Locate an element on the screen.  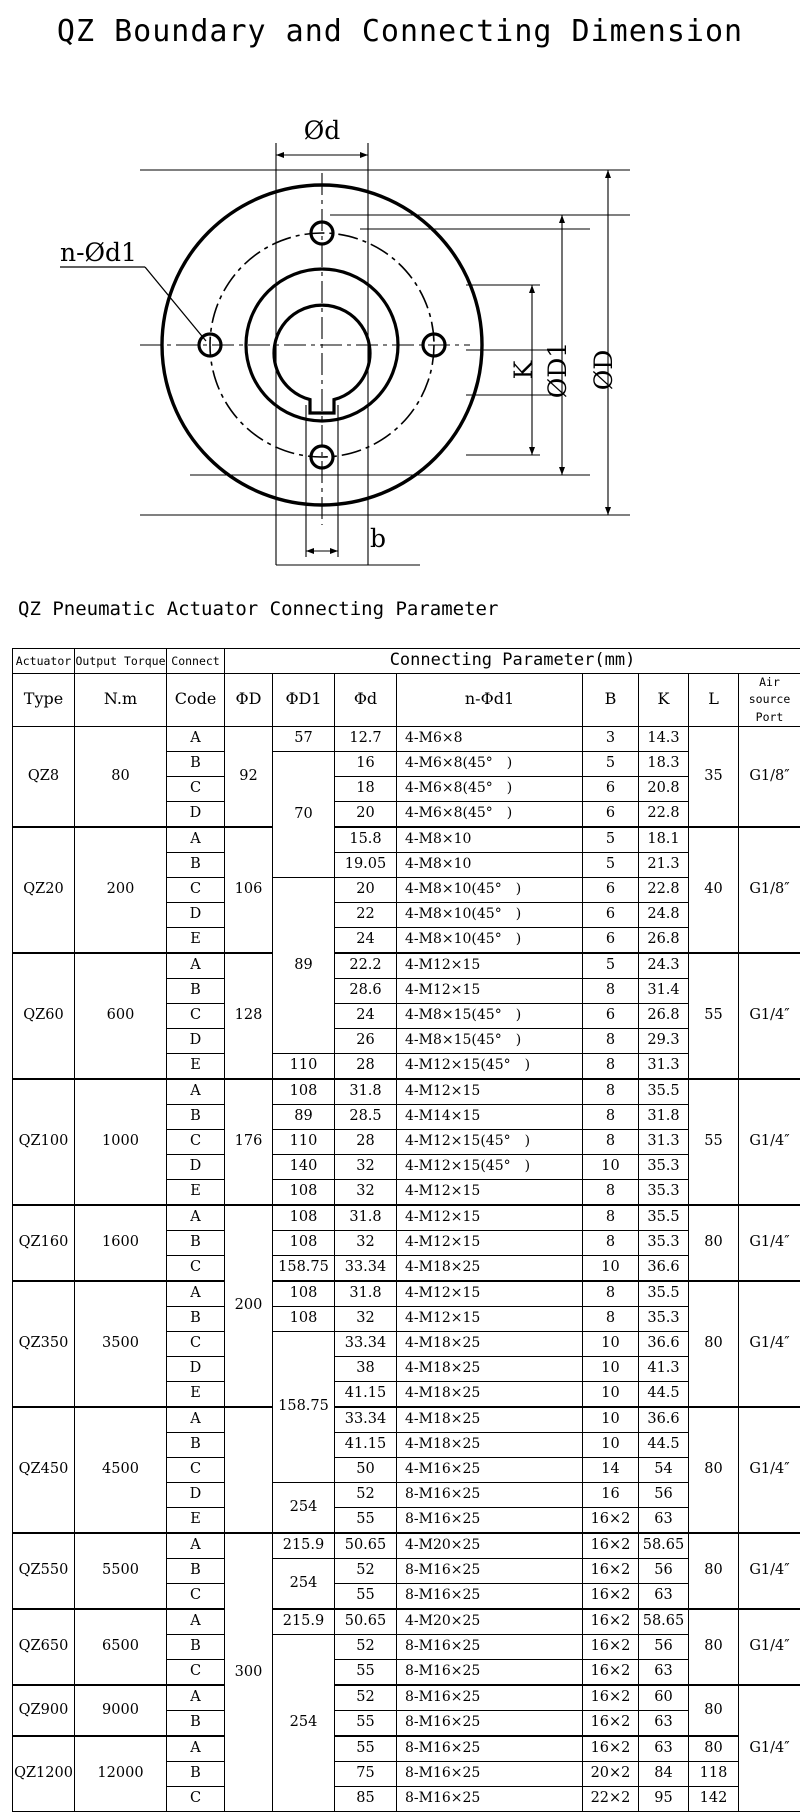
cell-nm: 200 is located at coordinates (121, 890).